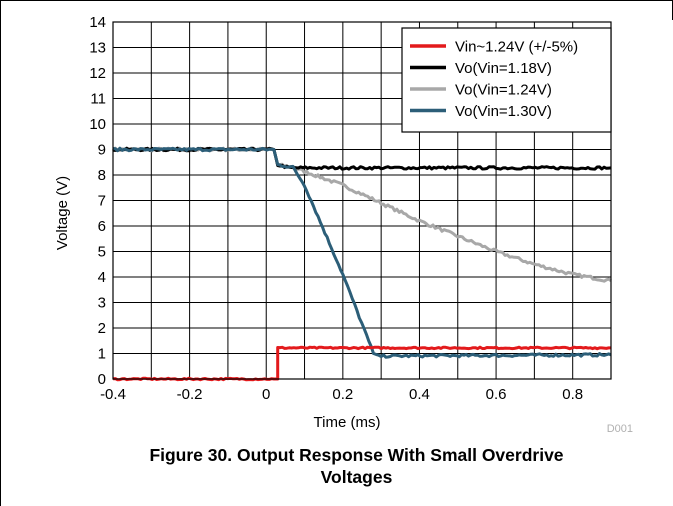  Describe the element at coordinates (336, 0) in the screenshot. I see `page-frame-top` at that location.